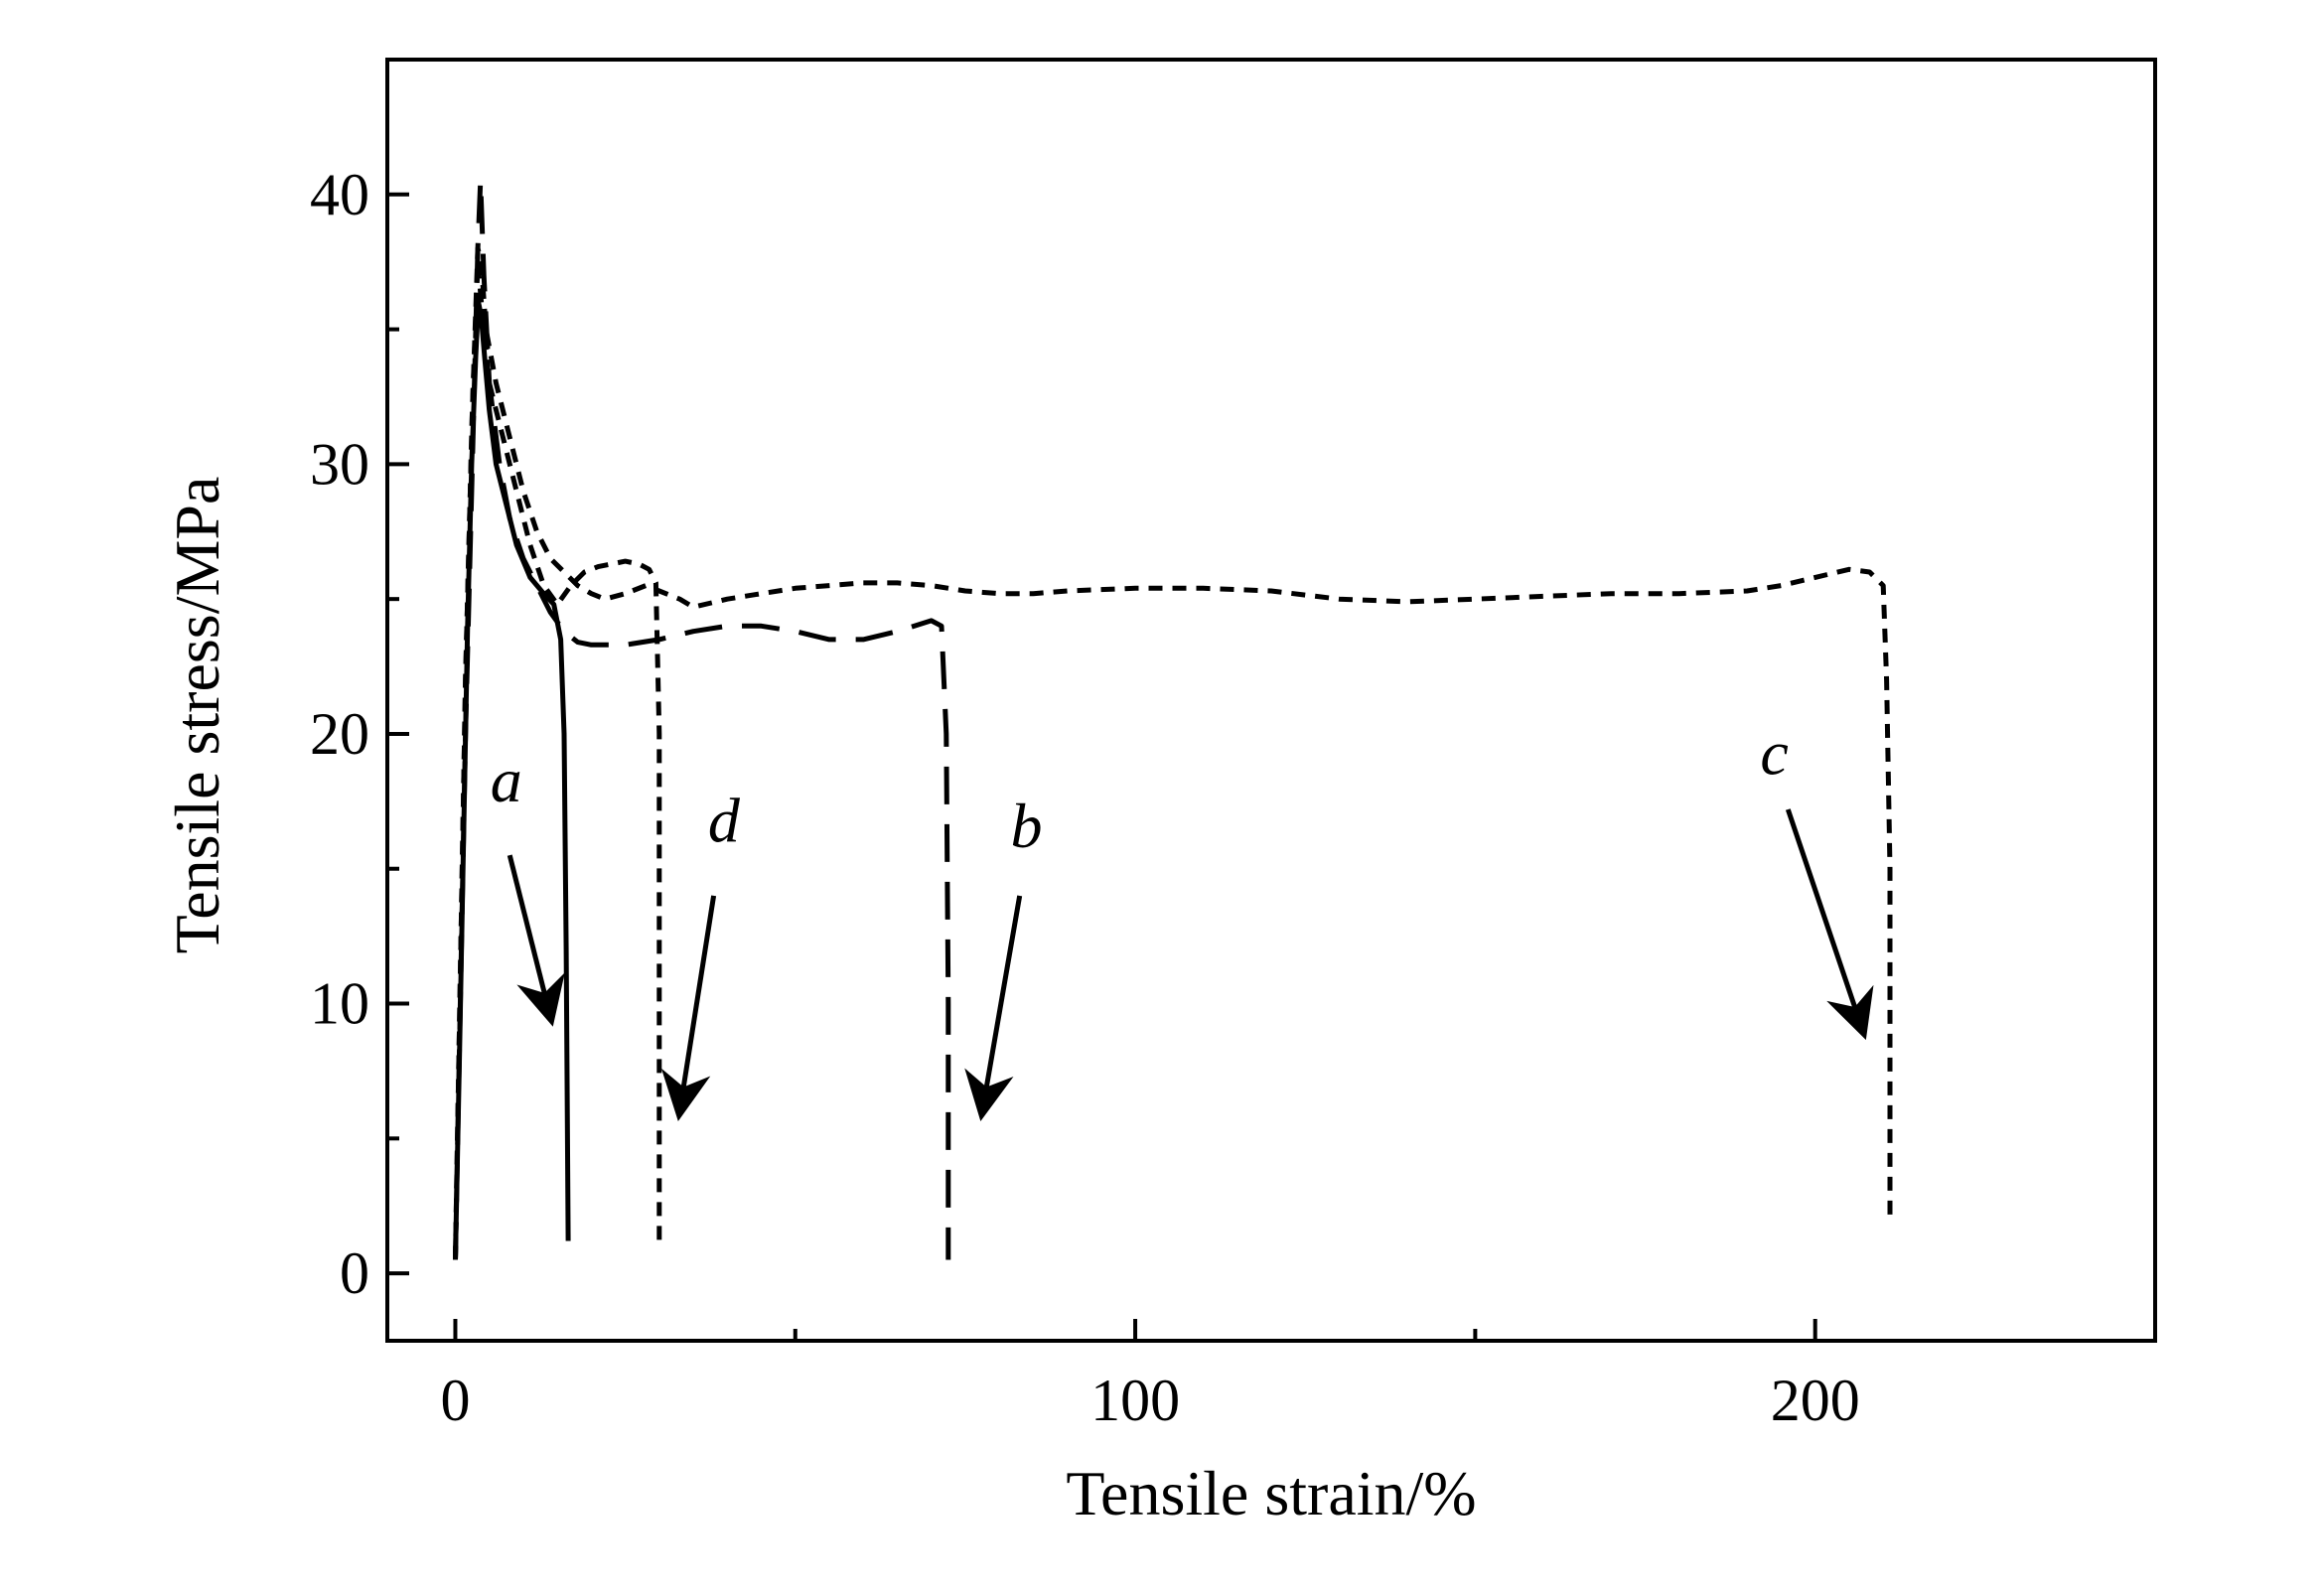 The height and width of the screenshot is (1596, 2321). What do you see at coordinates (339, 734) in the screenshot?
I see `y-tick-label: 20` at bounding box center [339, 734].